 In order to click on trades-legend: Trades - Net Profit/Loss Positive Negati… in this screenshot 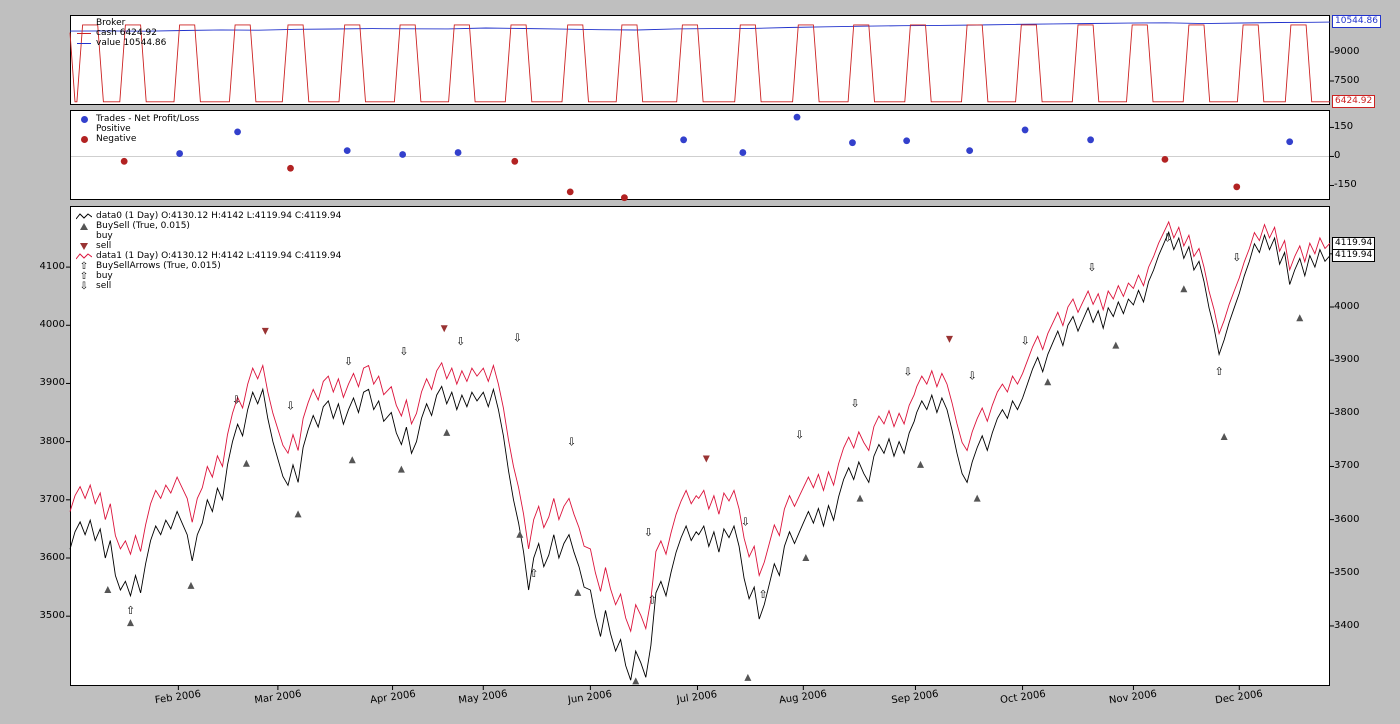, I will do `click(137, 129)`.